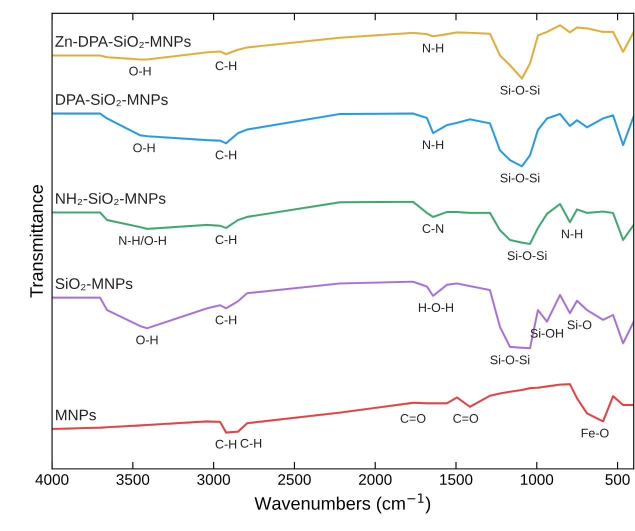 The height and width of the screenshot is (531, 635). Describe the element at coordinates (617, 479) in the screenshot. I see `x-tick-label: 500` at that location.